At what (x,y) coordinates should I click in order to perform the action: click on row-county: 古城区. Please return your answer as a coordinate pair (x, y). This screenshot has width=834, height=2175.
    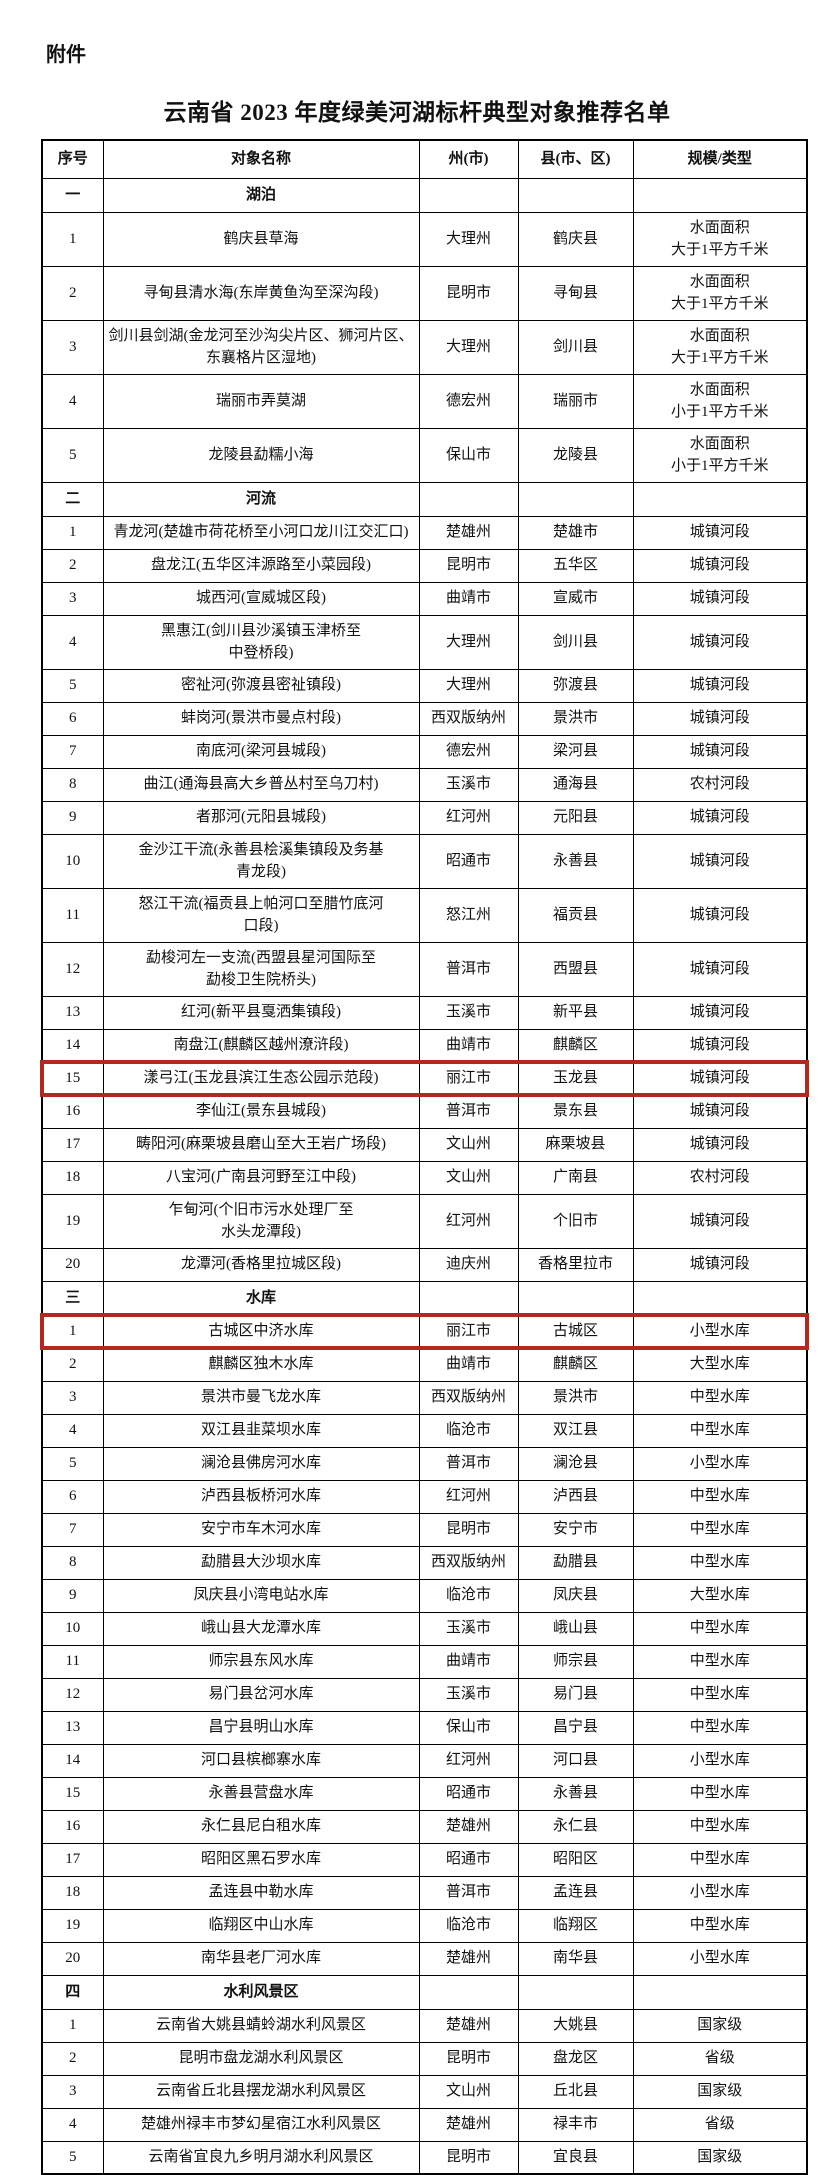
    Looking at the image, I should click on (575, 1331).